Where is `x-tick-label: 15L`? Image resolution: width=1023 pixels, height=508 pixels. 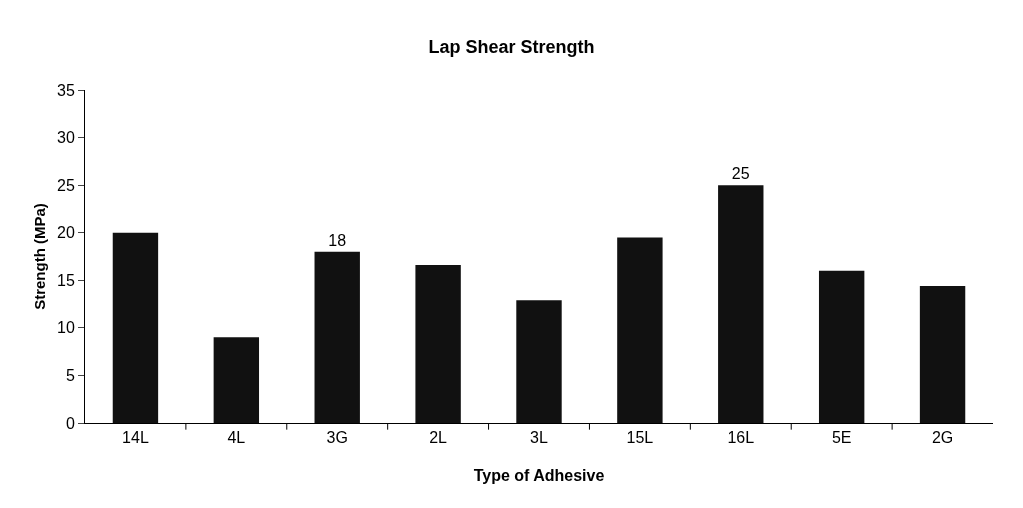 x-tick-label: 15L is located at coordinates (640, 438).